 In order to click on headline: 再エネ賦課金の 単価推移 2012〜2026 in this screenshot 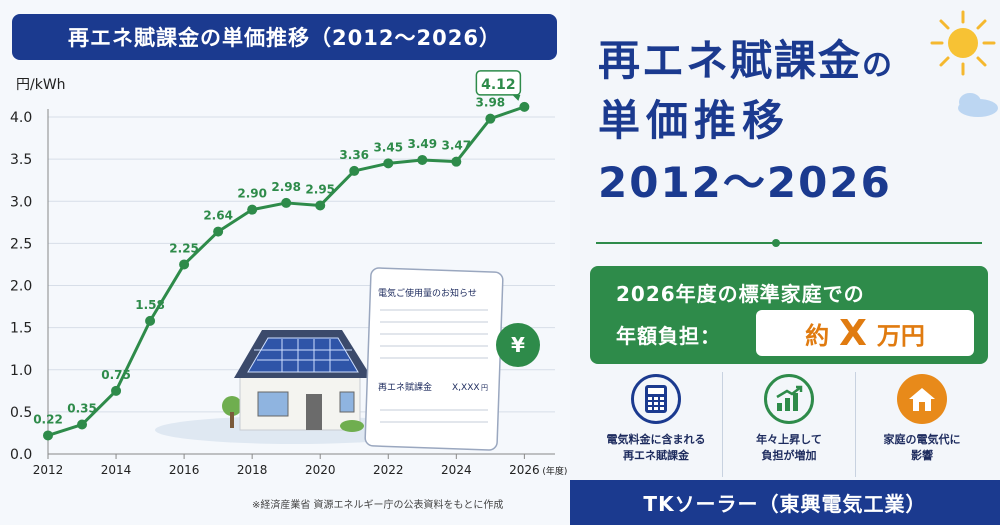, I will do `click(746, 122)`.